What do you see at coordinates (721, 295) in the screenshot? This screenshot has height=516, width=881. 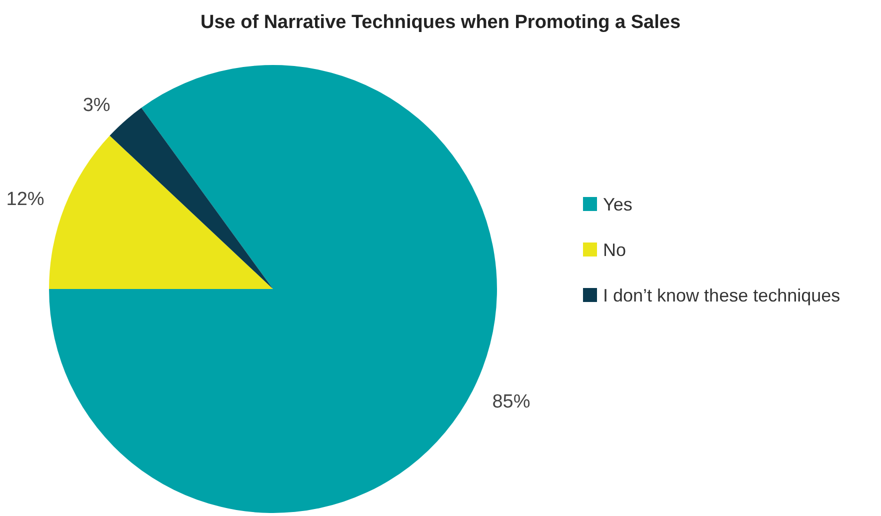 I see `legend-label: I don’t know these techniques` at bounding box center [721, 295].